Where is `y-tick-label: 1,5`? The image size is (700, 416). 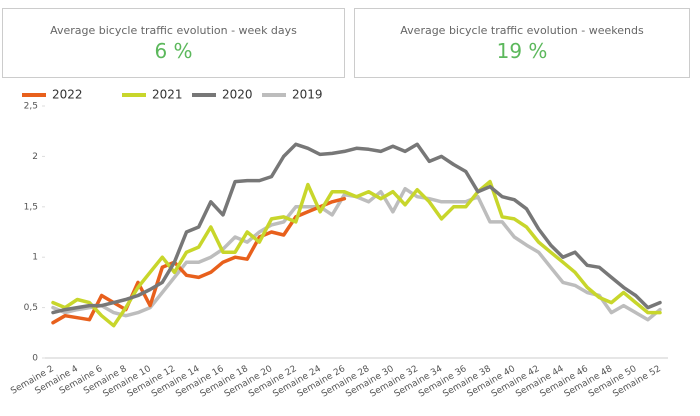 y-tick-label: 1,5 is located at coordinates (31, 207).